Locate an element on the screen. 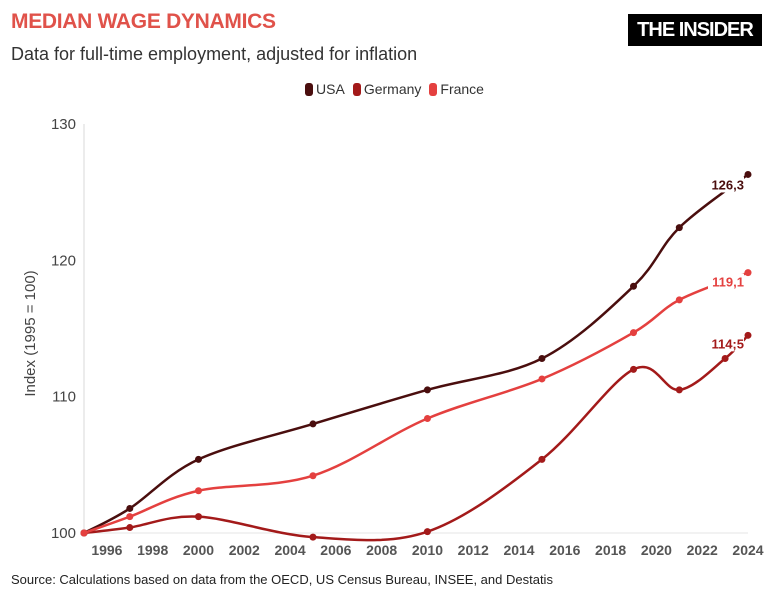 This screenshot has height=600, width=779. legend-label: USA is located at coordinates (330, 89).